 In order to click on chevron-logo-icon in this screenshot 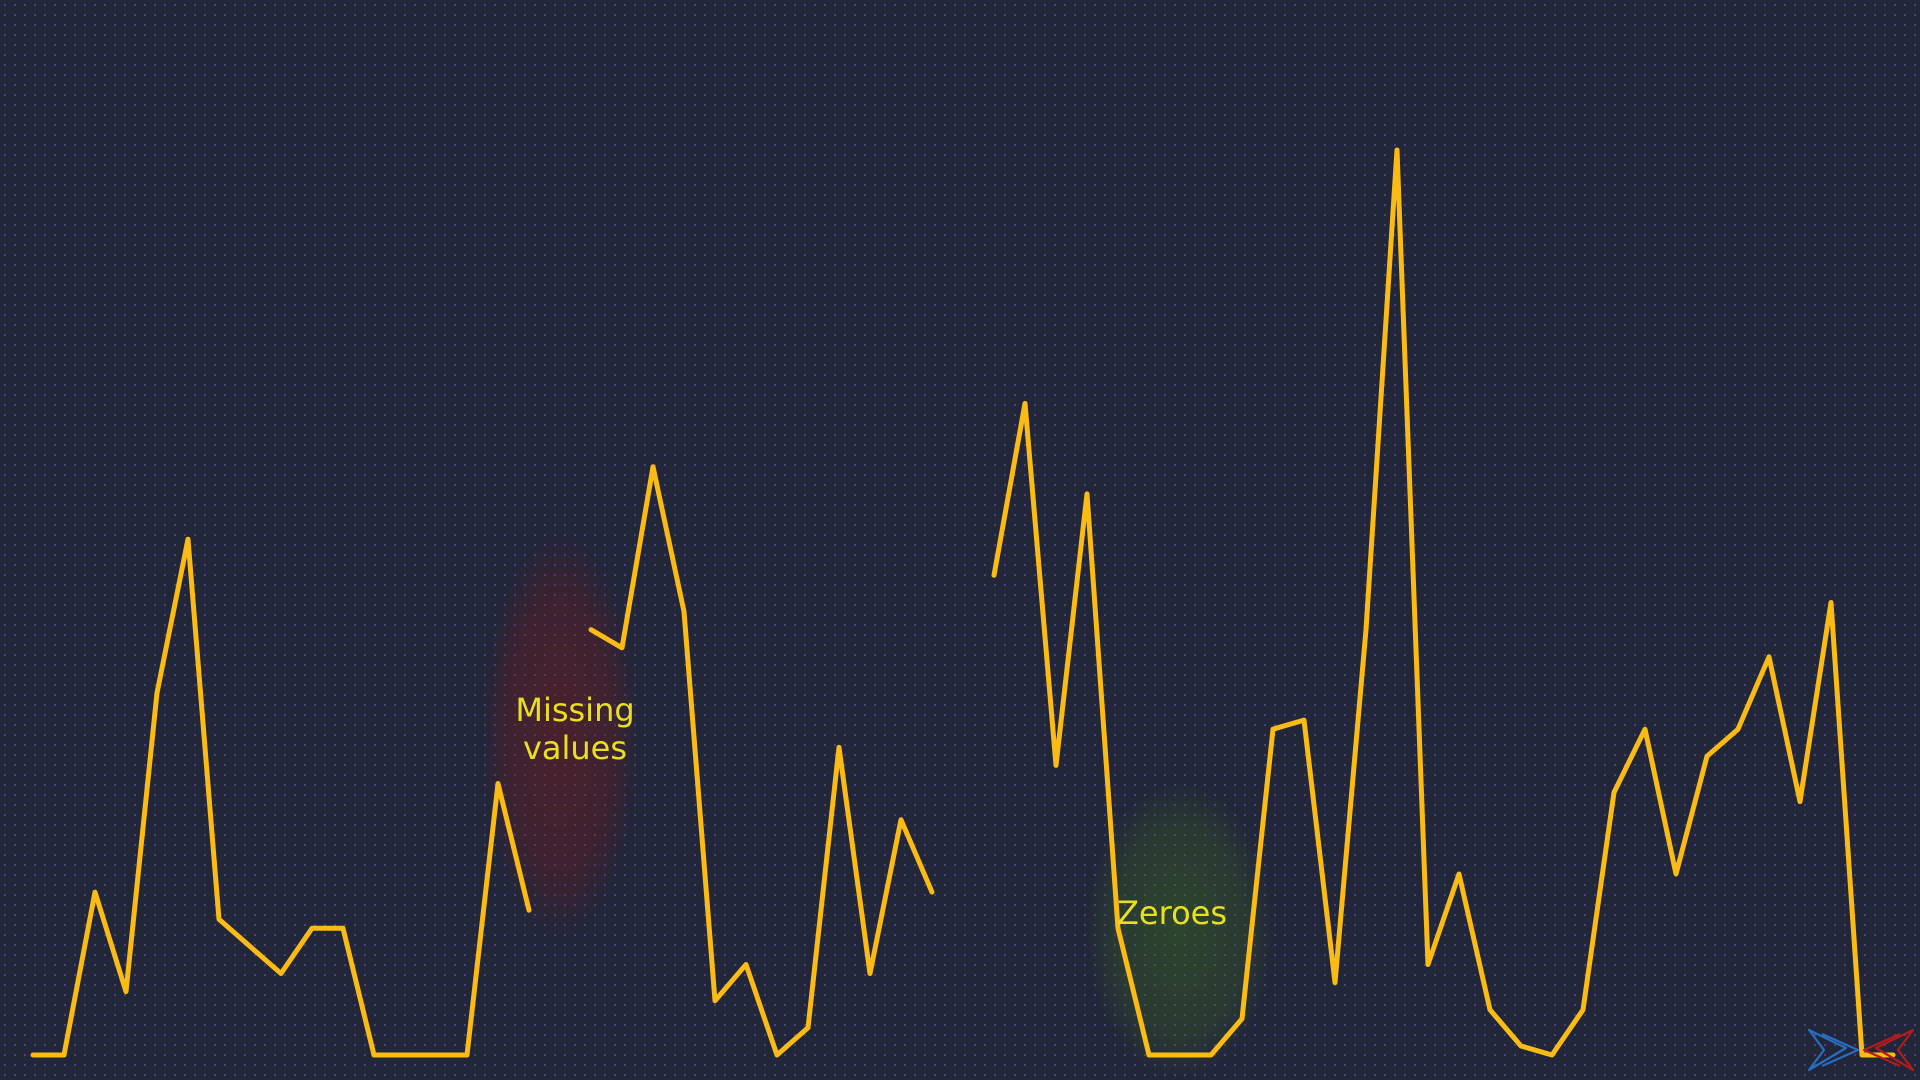, I will do `click(1861, 1050)`.